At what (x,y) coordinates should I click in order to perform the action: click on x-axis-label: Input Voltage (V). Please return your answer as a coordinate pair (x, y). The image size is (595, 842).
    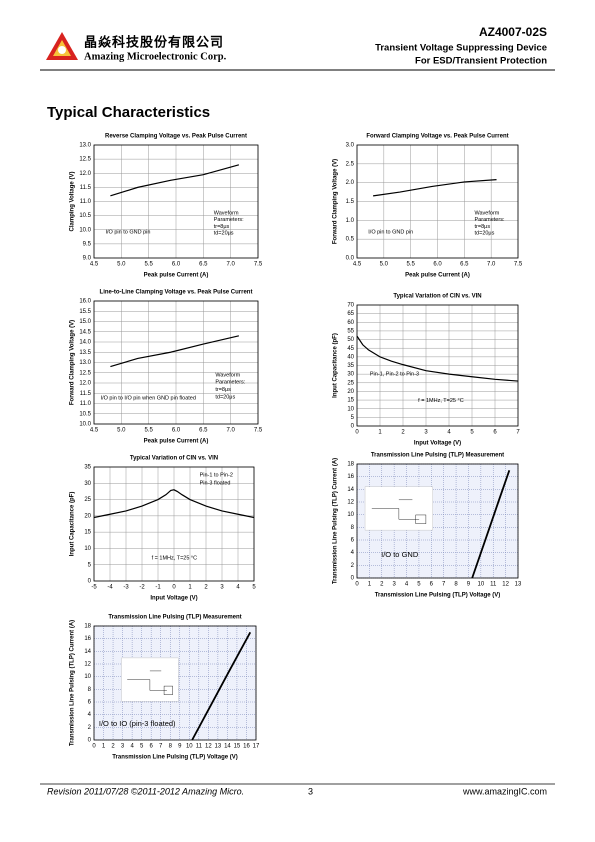
    Looking at the image, I should click on (437, 444).